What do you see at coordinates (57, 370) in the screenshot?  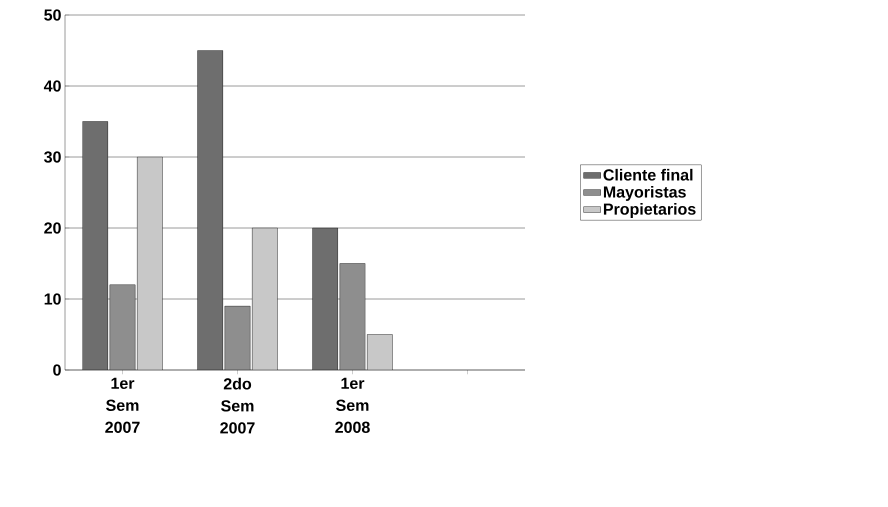 I see `y-tick-label: 0` at bounding box center [57, 370].